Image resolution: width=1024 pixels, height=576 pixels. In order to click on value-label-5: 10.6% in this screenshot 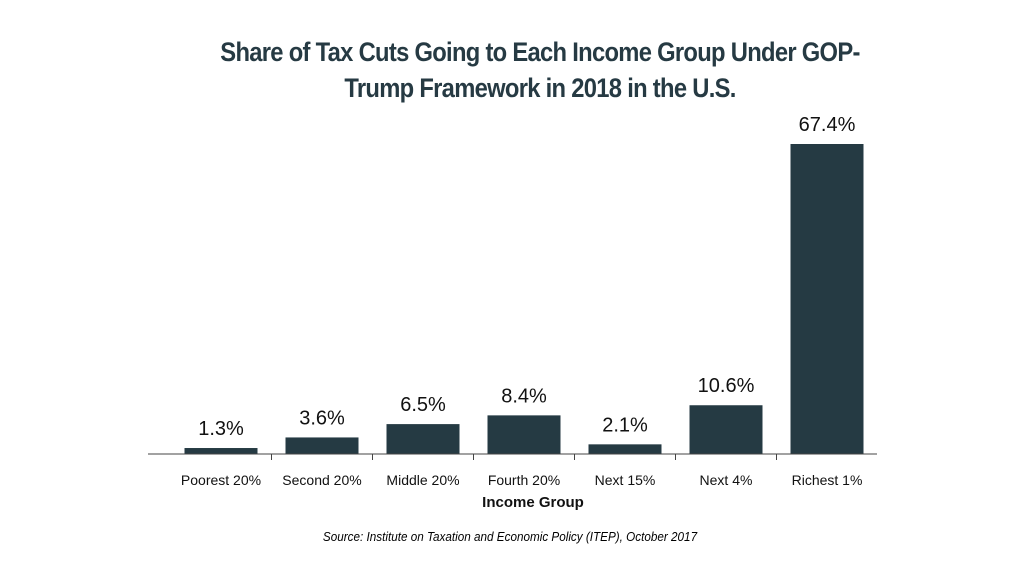, I will do `click(726, 386)`.